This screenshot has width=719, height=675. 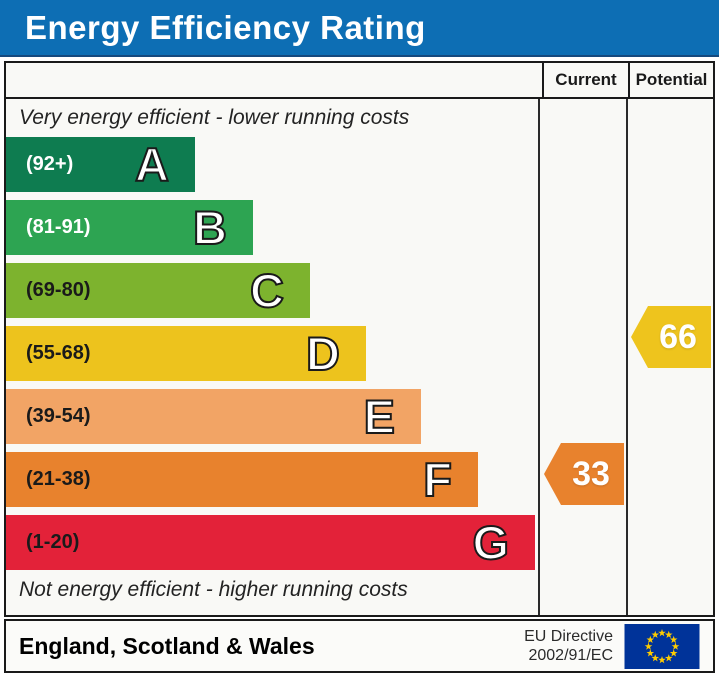 I want to click on band-a-range: (92+), so click(x=50, y=164).